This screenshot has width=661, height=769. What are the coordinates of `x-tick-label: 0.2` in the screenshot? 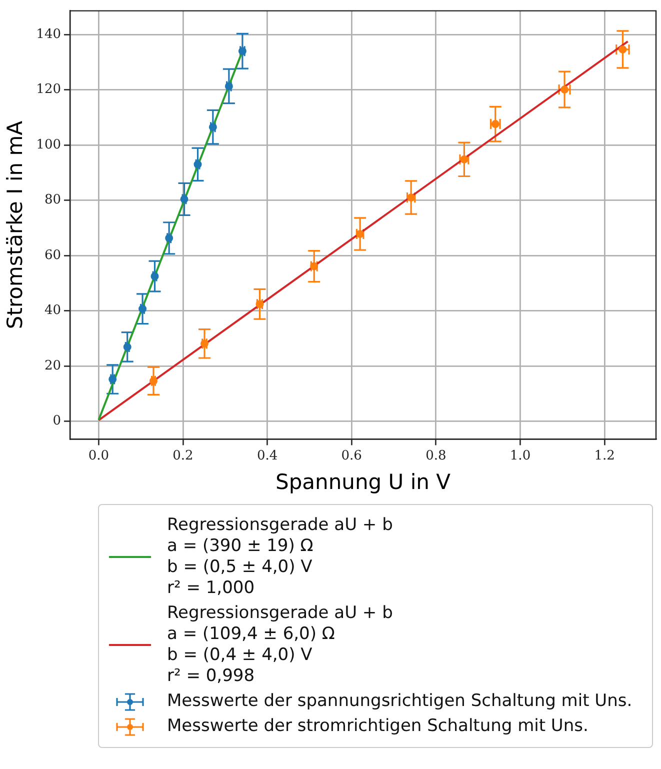 It's located at (183, 456).